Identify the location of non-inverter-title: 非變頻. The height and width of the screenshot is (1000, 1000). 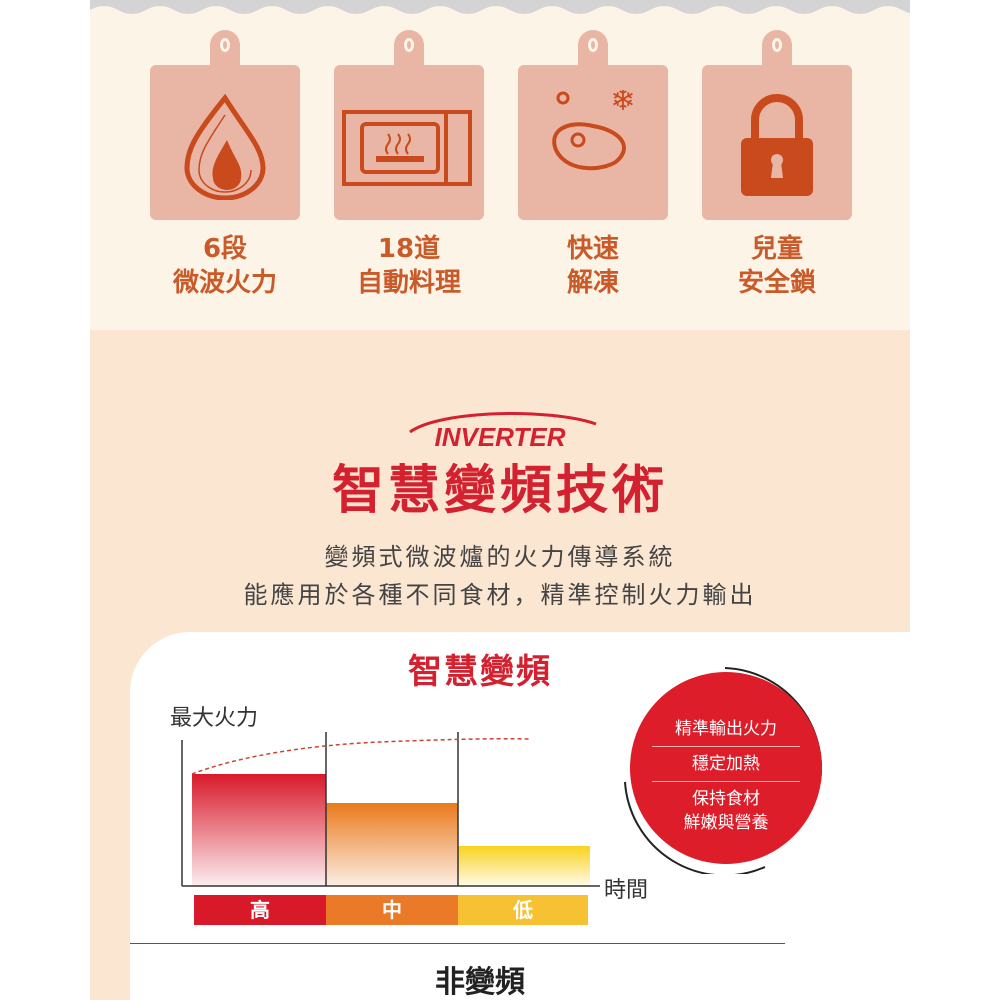
(480, 982).